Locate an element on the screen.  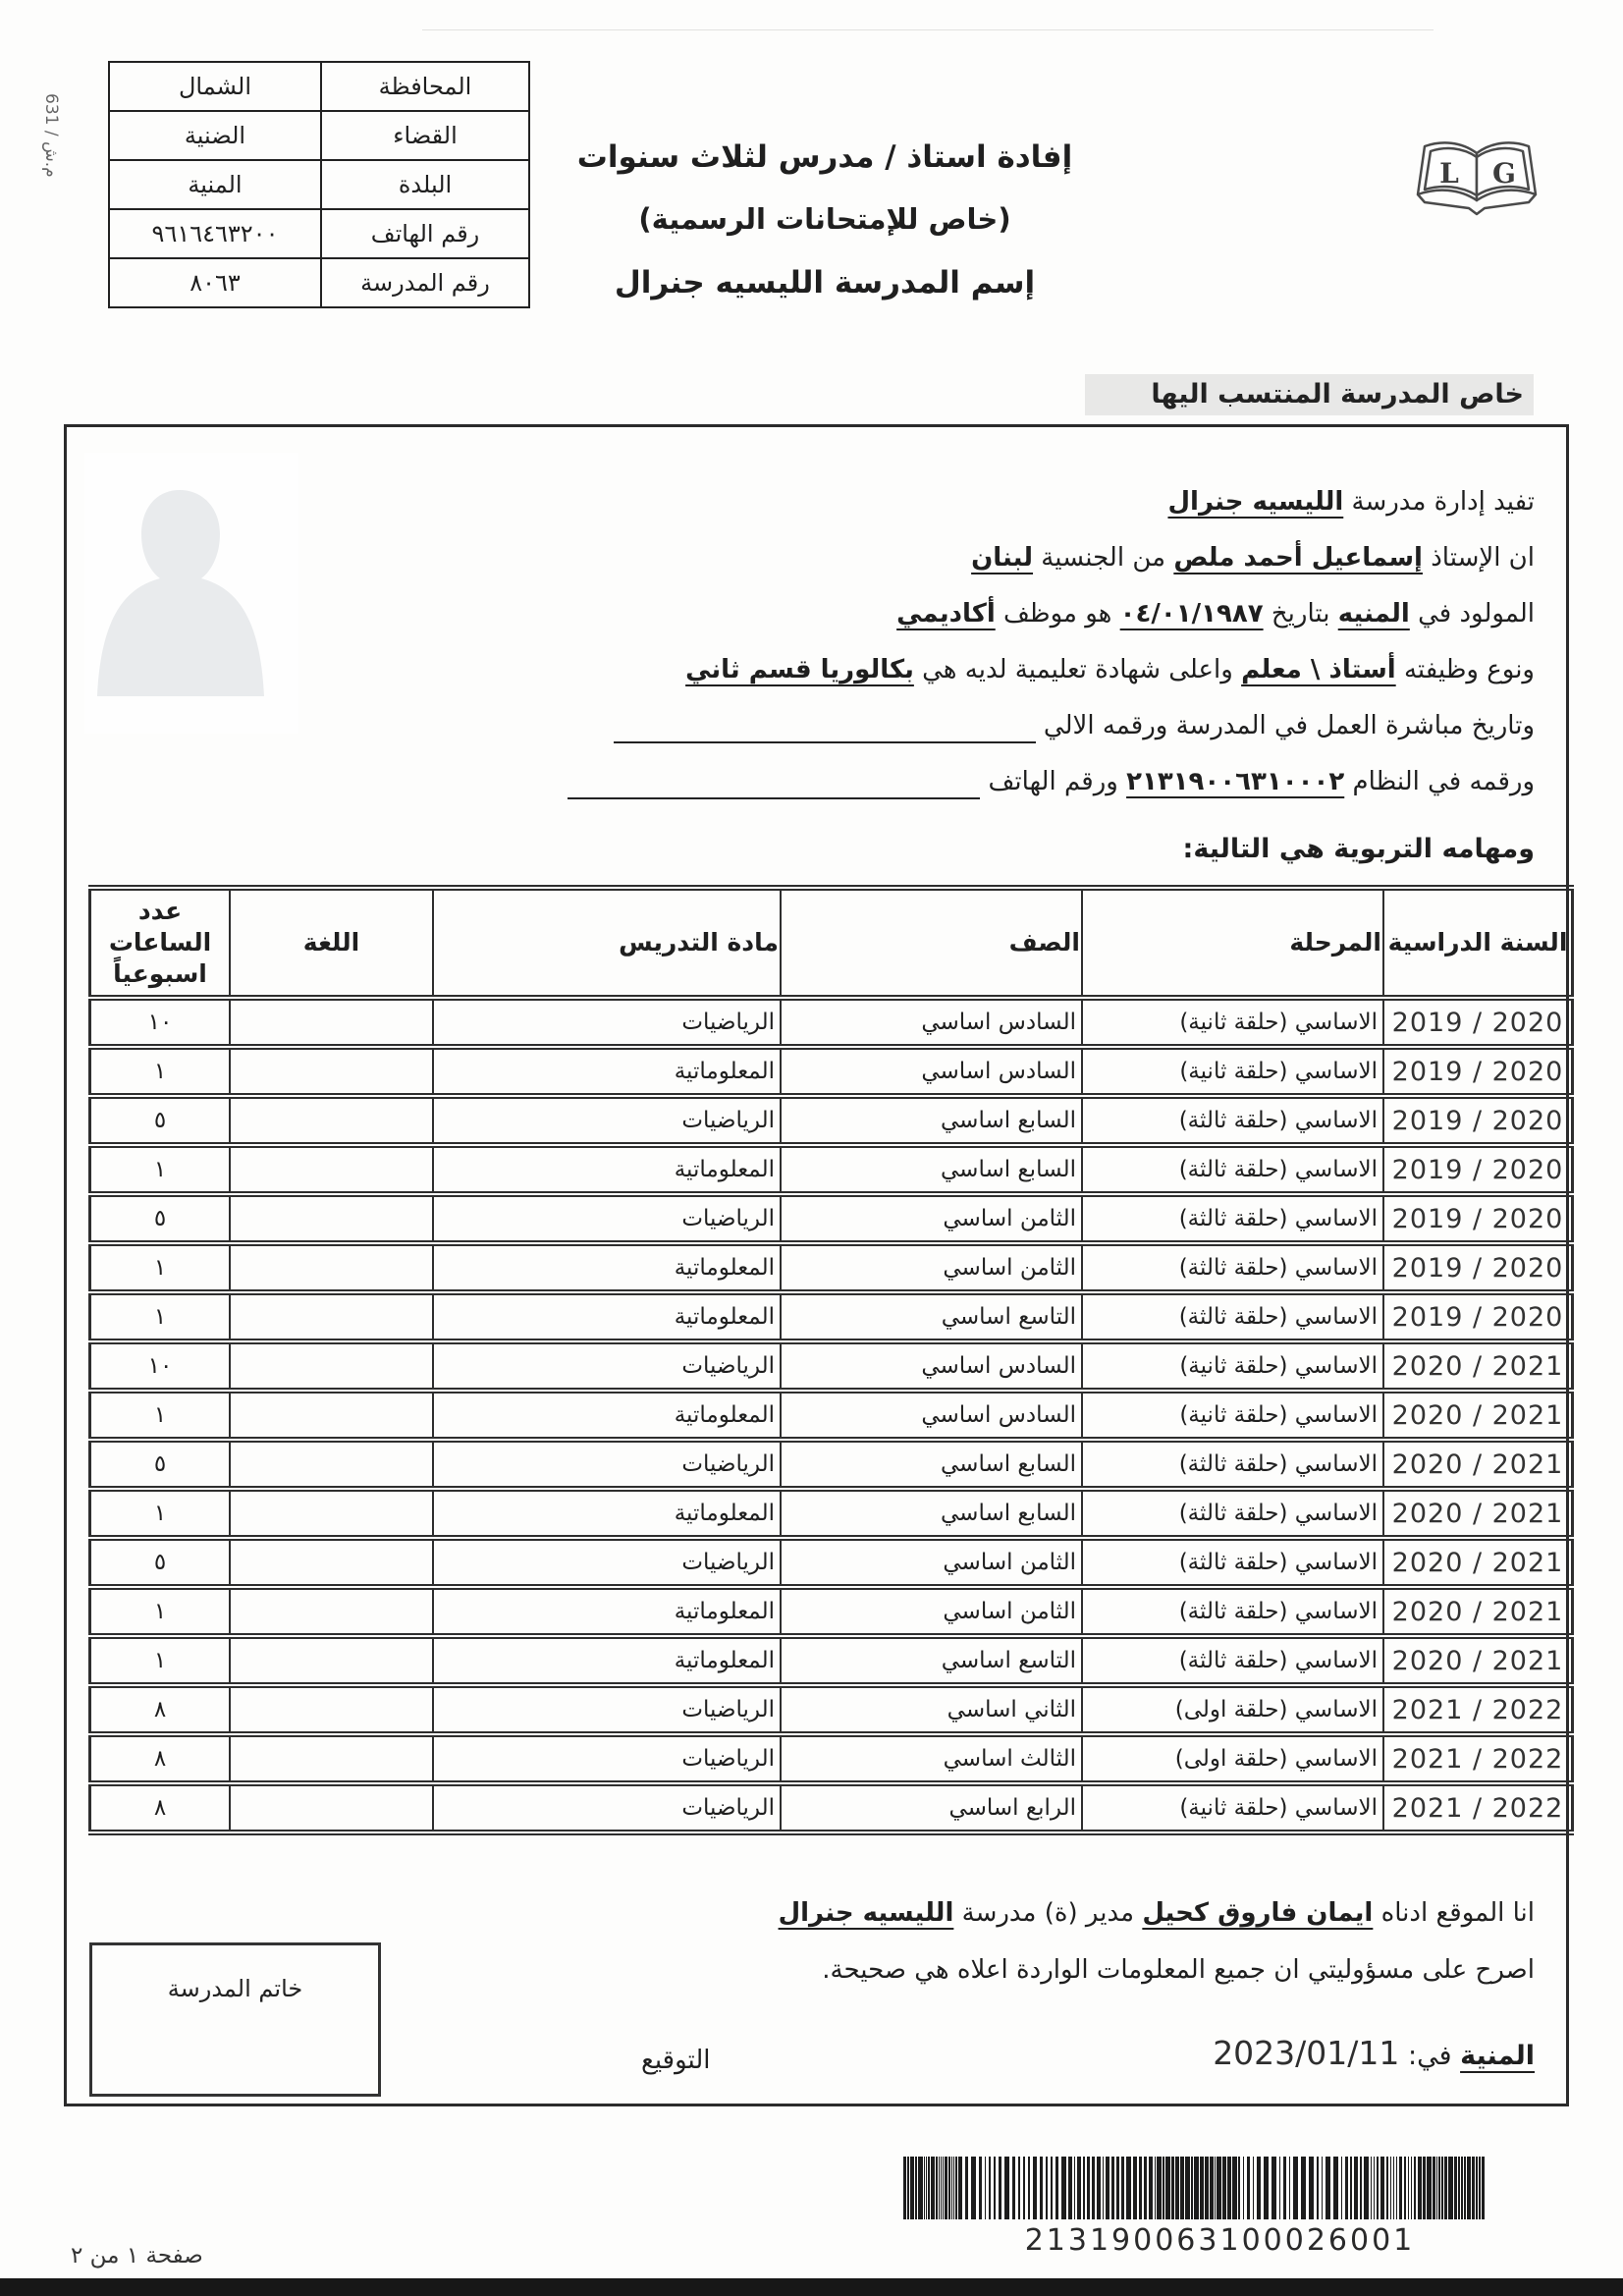
info-label: القضاء is located at coordinates (425, 135).